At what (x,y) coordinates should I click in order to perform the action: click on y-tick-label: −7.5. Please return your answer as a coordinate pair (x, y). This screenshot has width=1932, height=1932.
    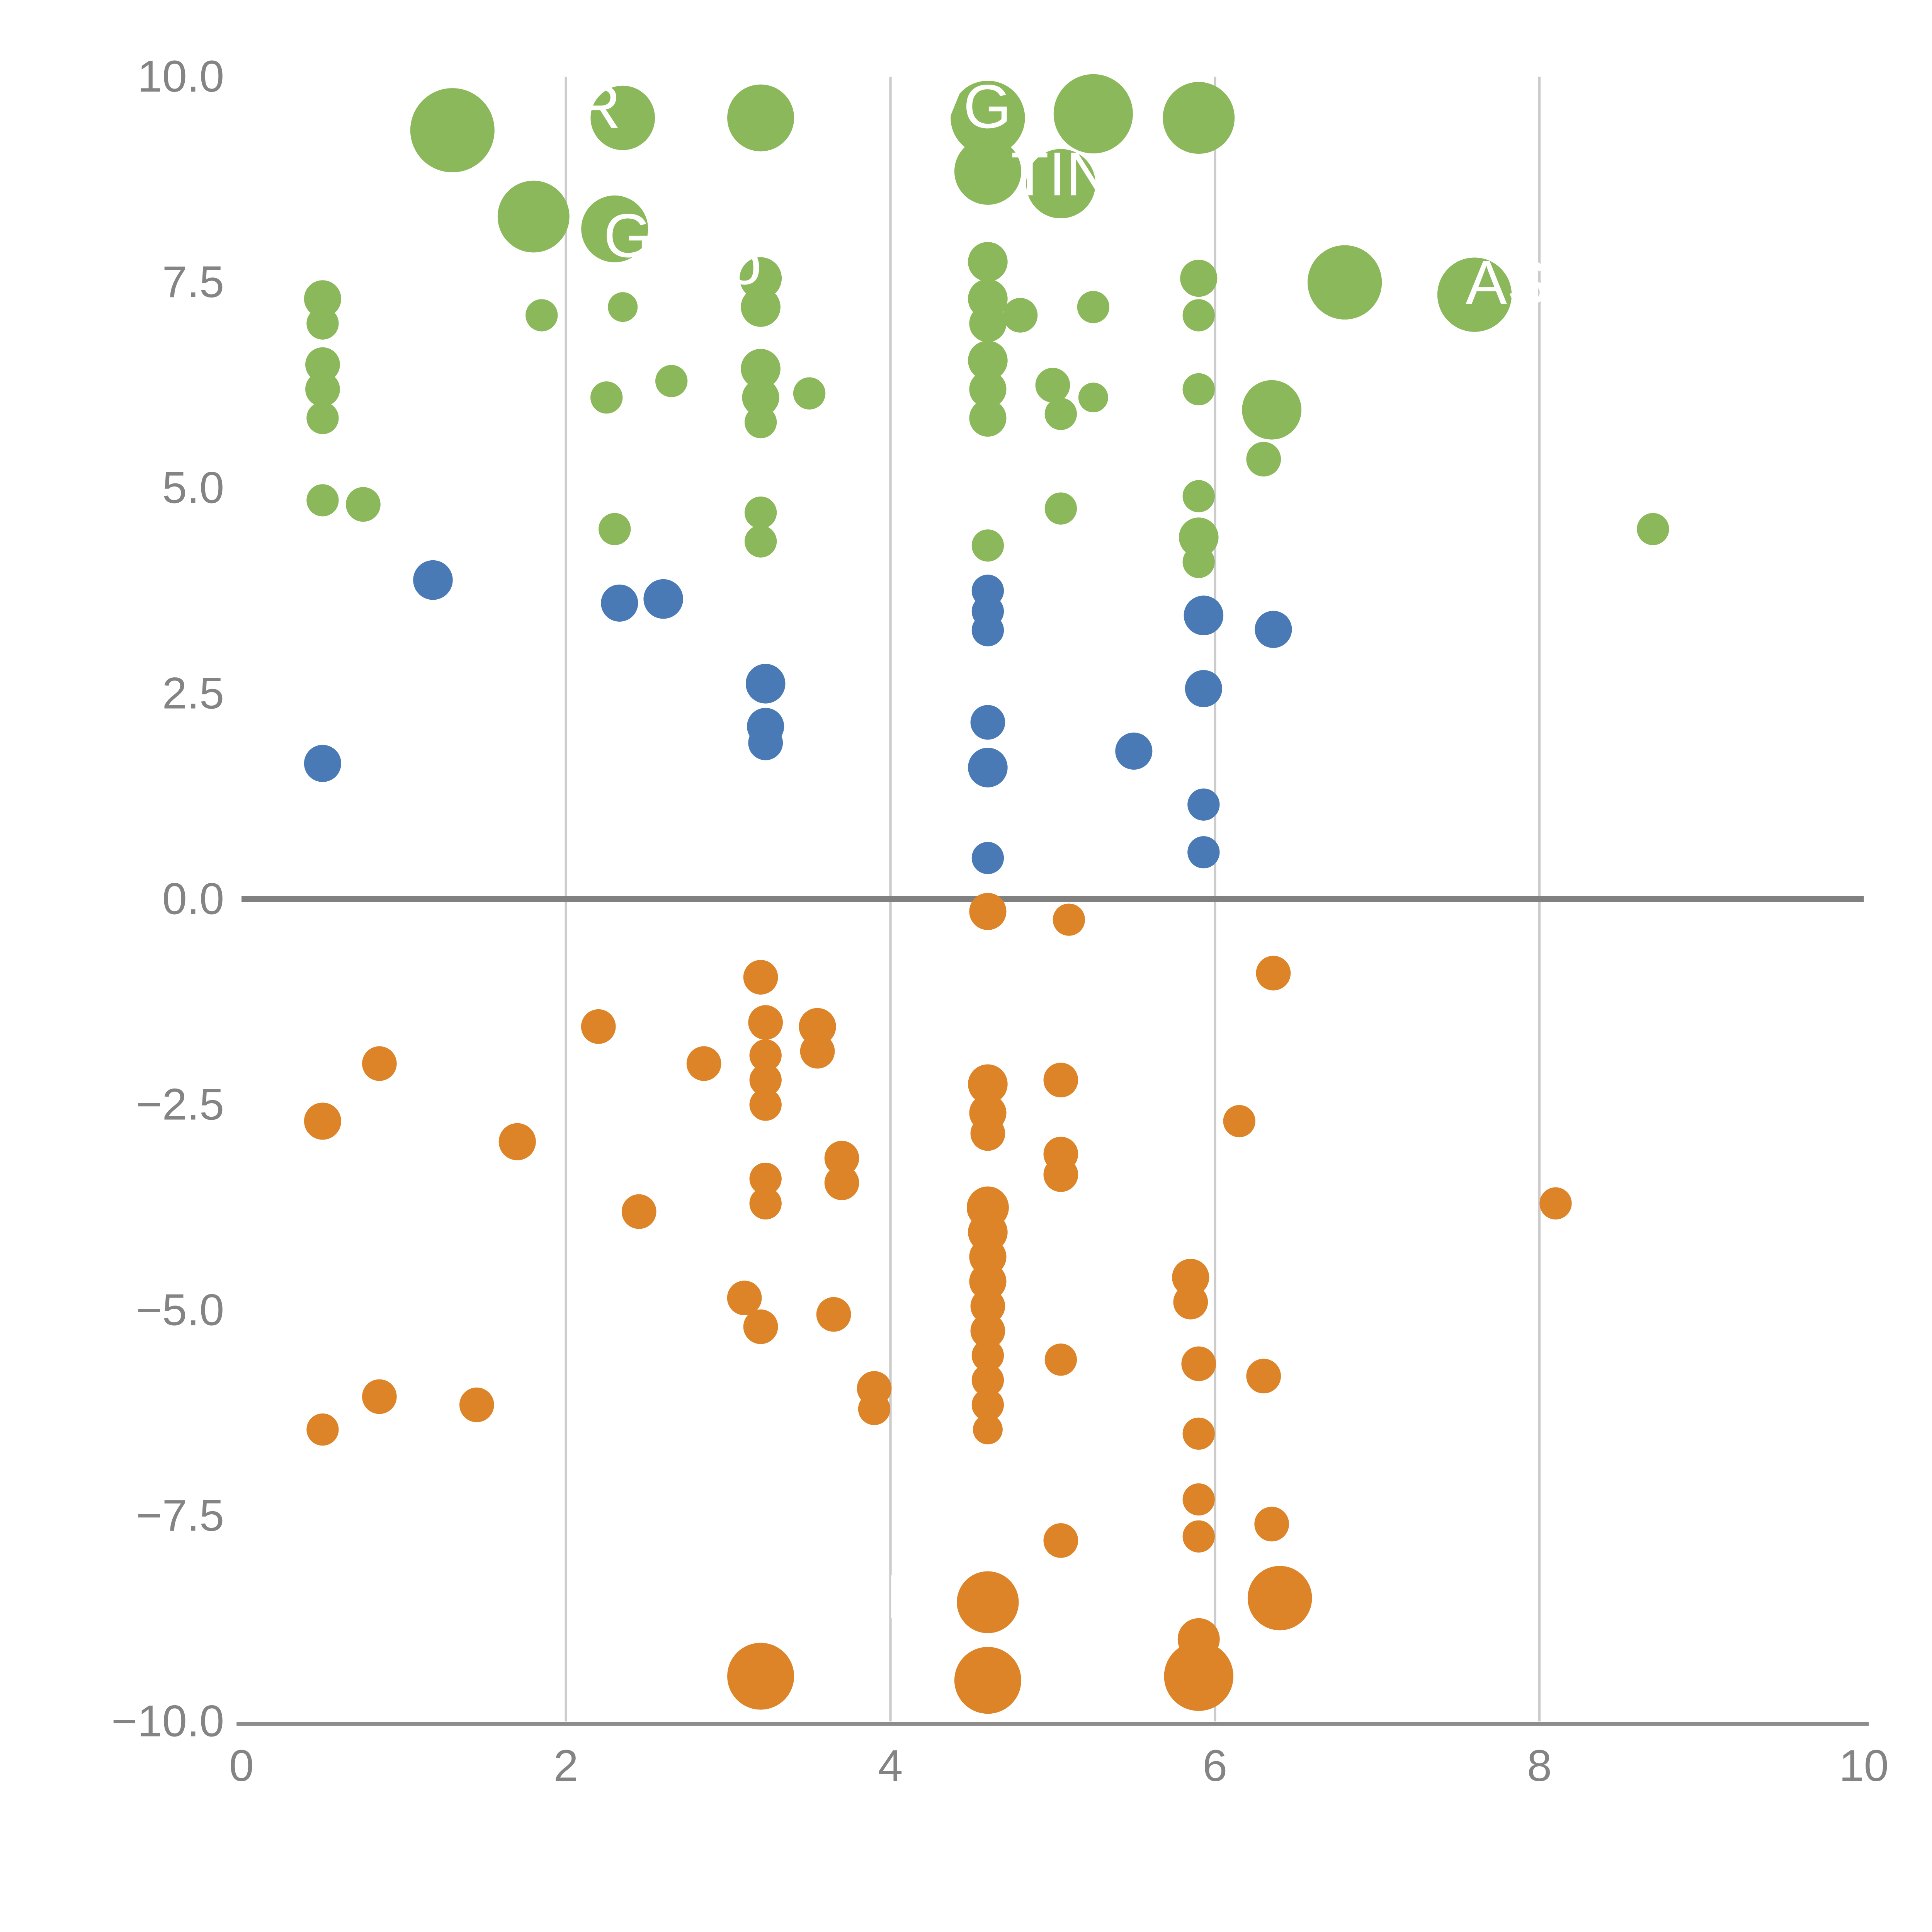
    Looking at the image, I should click on (180, 1516).